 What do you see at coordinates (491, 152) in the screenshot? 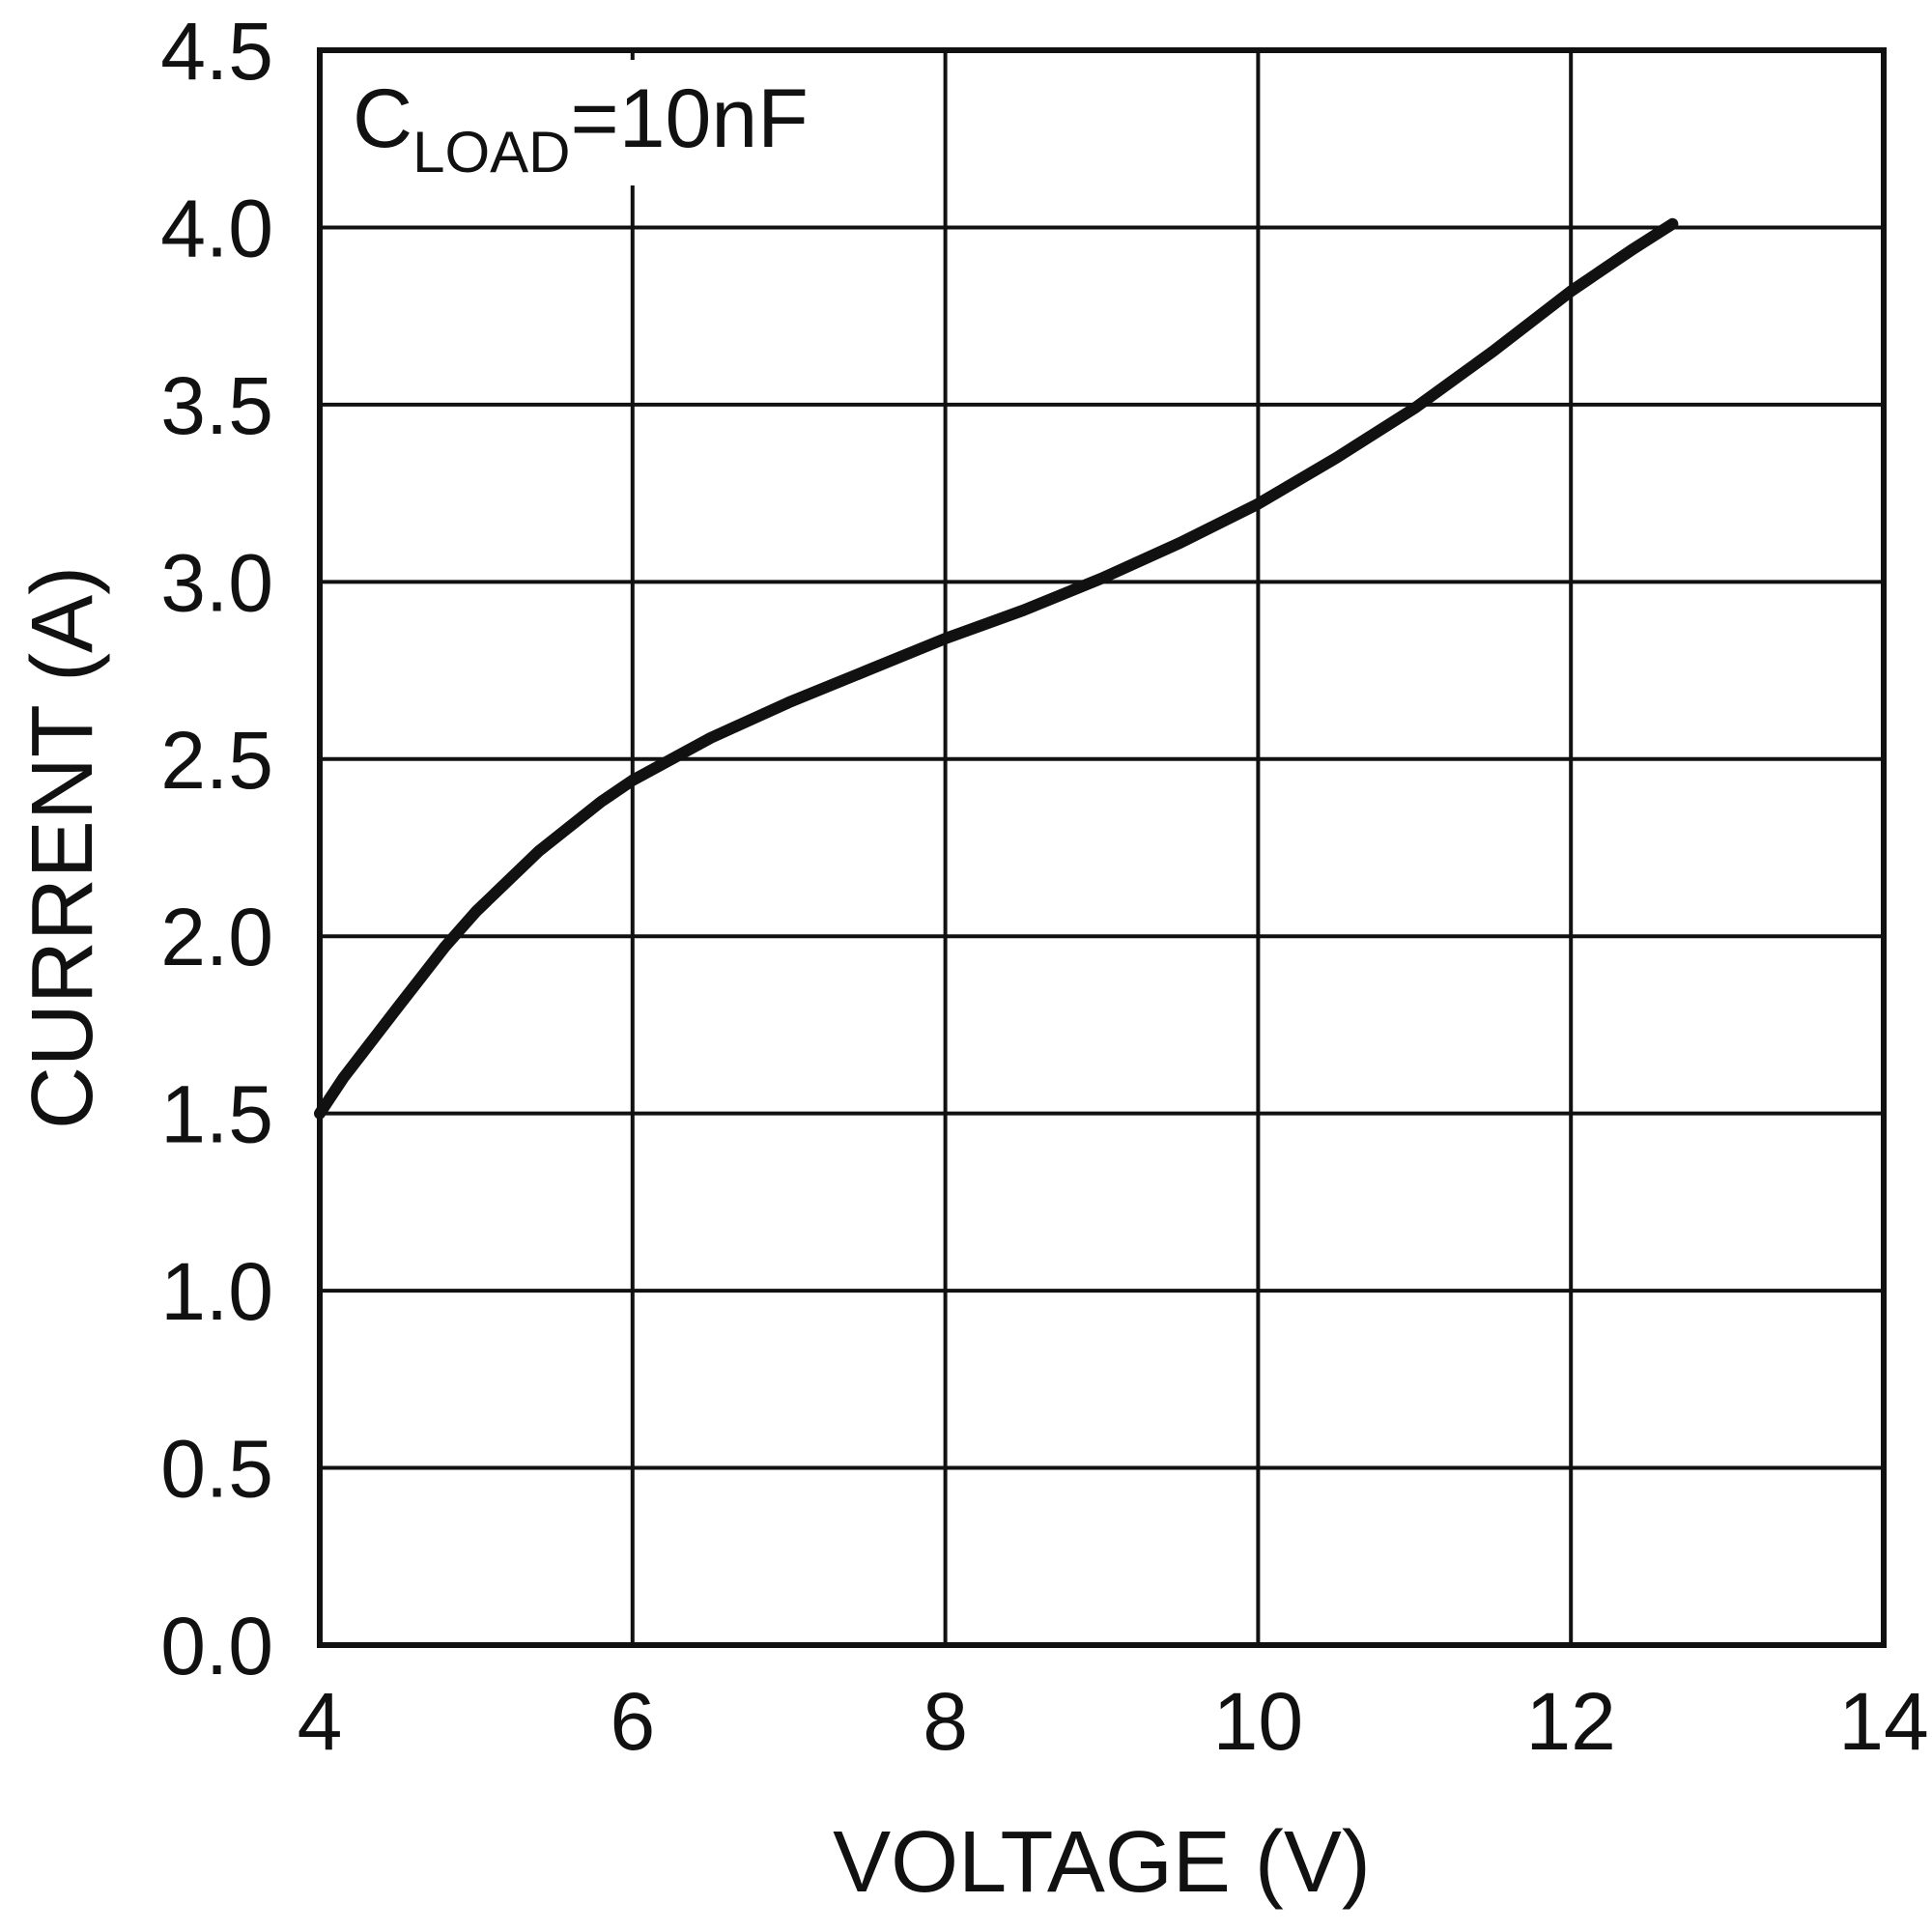
I see `annotation-subscript: LOAD` at bounding box center [491, 152].